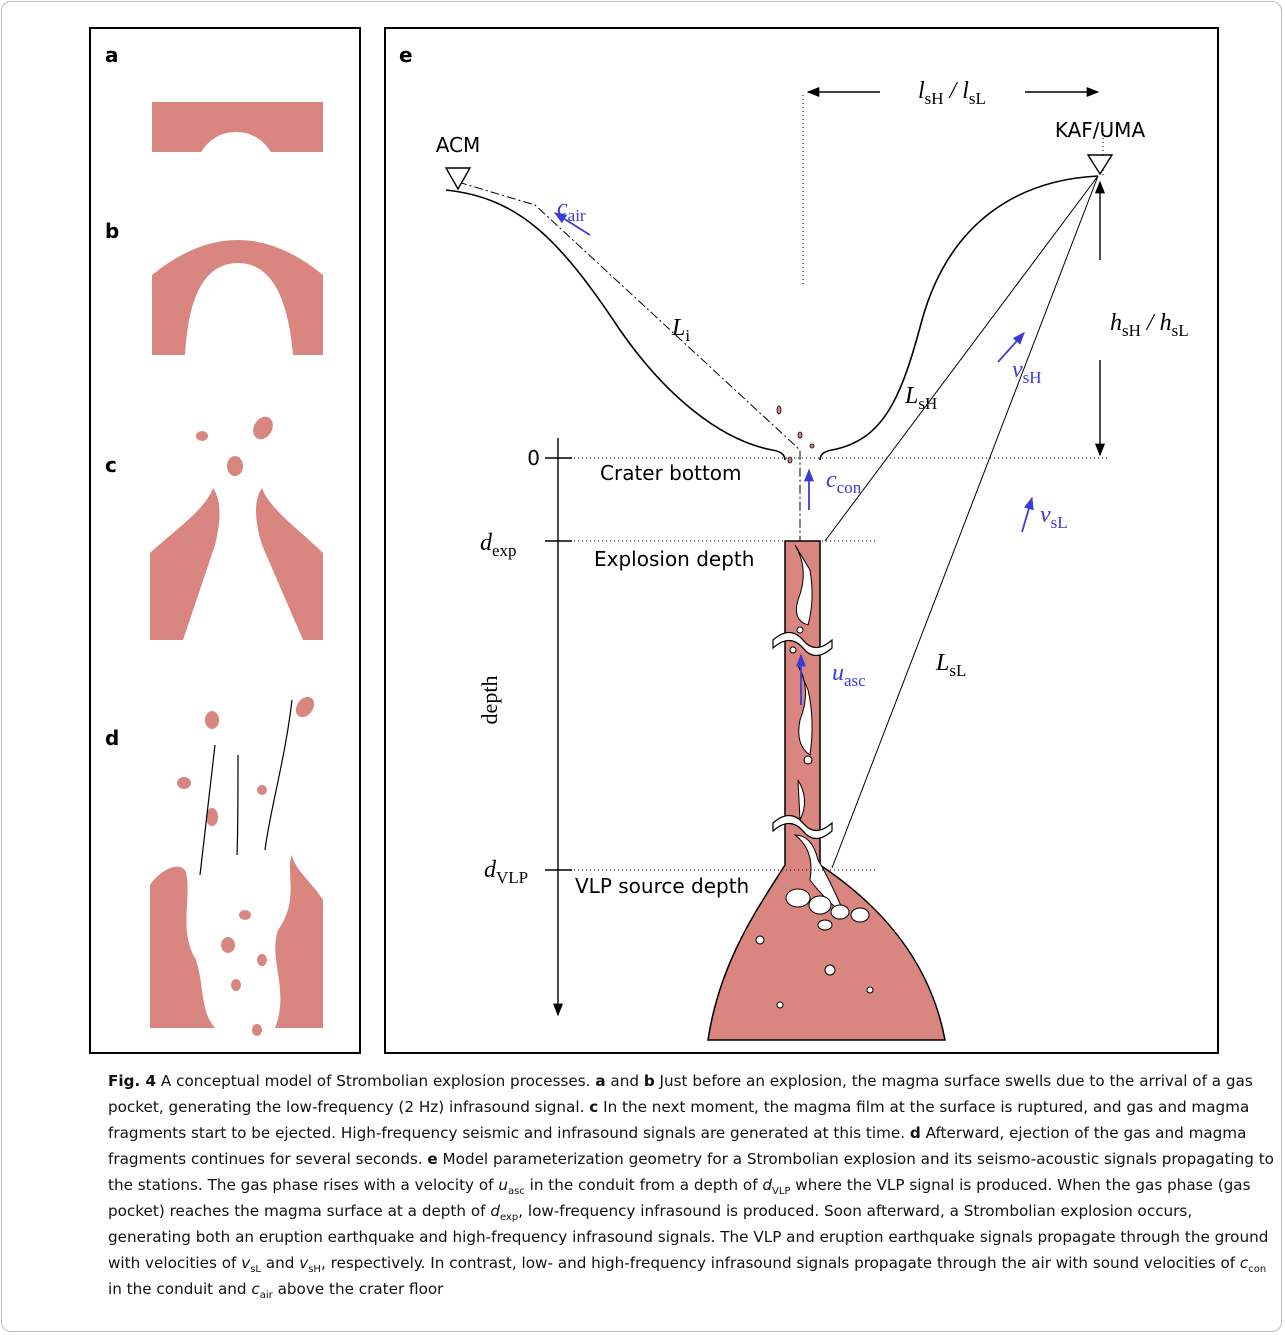 The width and height of the screenshot is (1285, 1335). I want to click on explosion-depth-label: Explosion depth, so click(674, 559).